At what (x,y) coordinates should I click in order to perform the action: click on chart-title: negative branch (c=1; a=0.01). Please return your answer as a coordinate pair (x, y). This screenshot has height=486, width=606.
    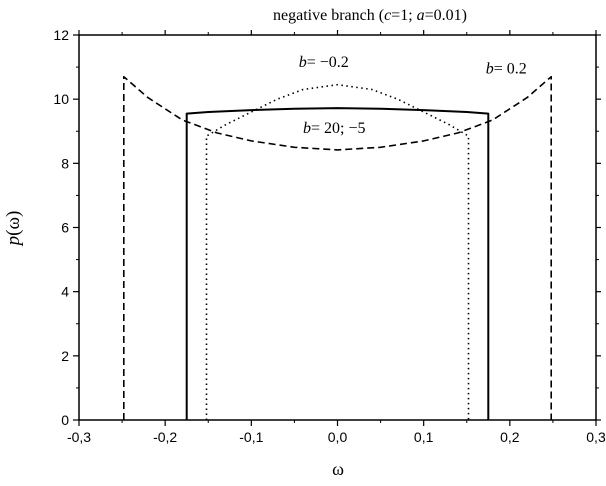
    Looking at the image, I should click on (370, 15).